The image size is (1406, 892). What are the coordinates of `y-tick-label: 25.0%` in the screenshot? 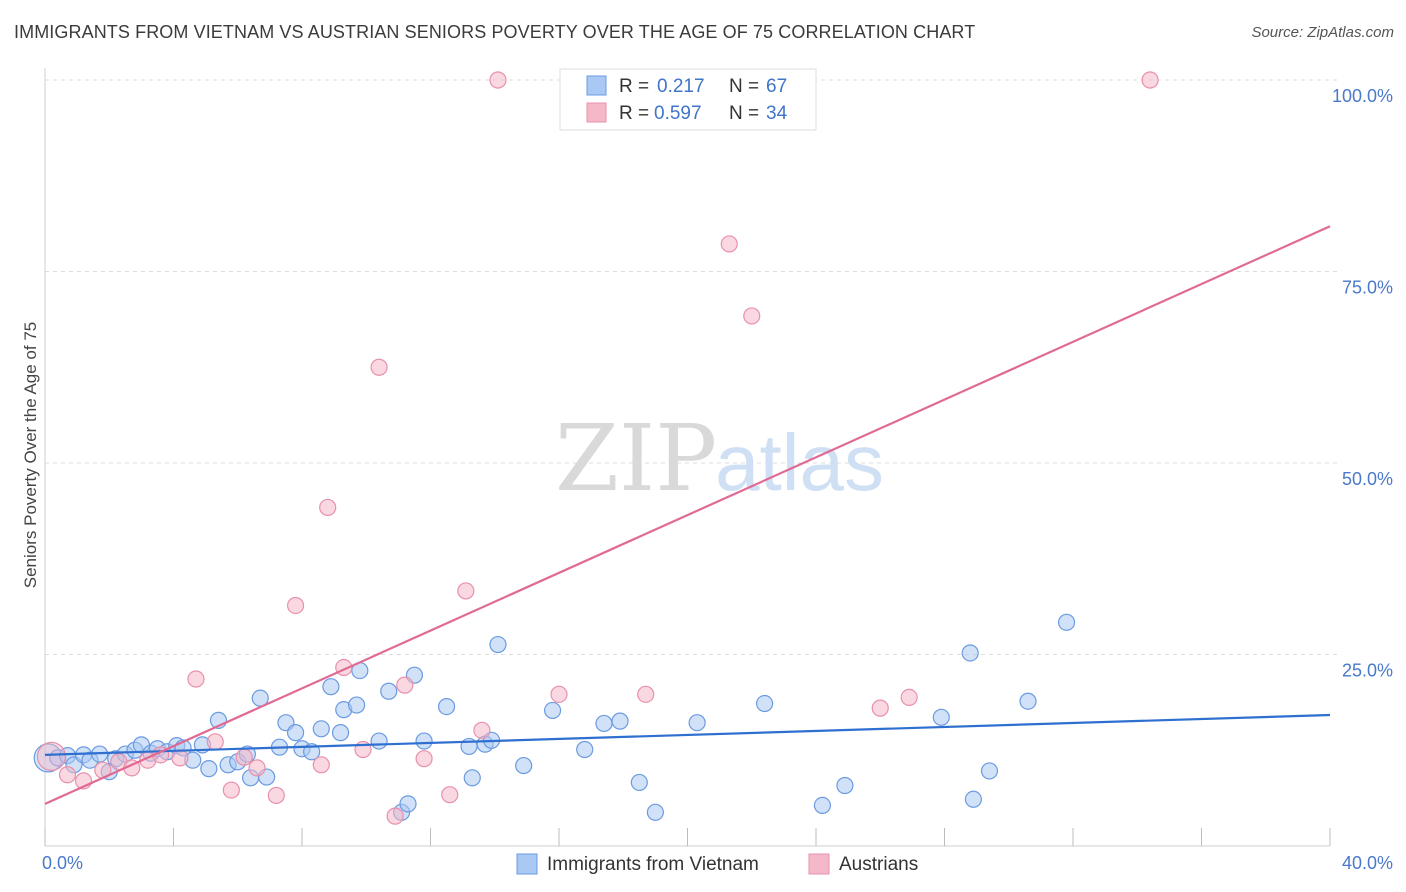 It's located at (1367, 671).